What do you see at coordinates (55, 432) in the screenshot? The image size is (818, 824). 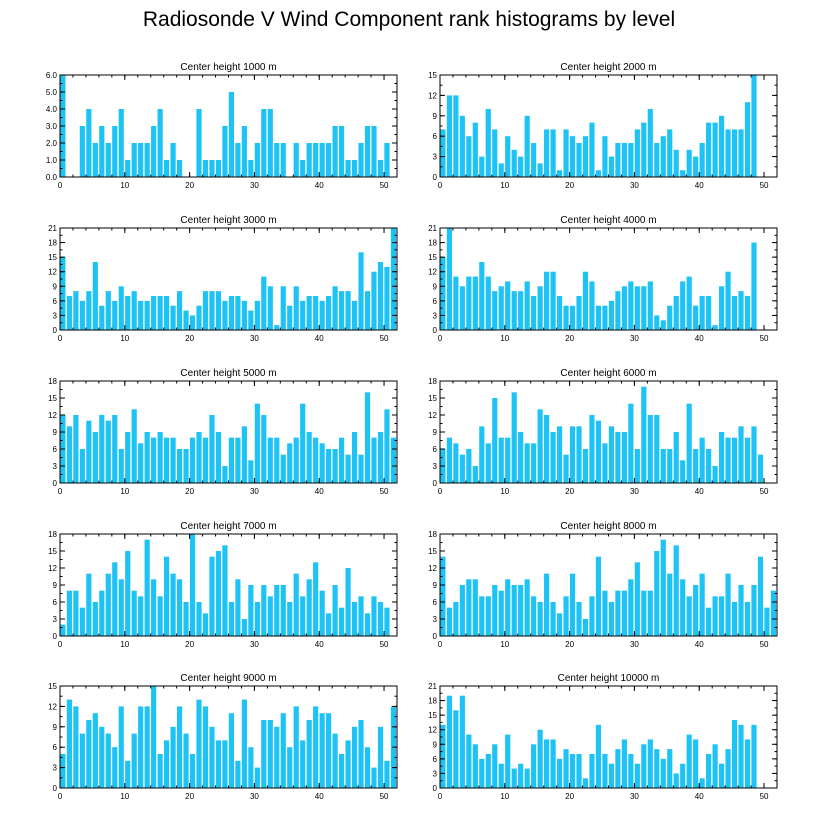 I see `y-tick-label: 9` at bounding box center [55, 432].